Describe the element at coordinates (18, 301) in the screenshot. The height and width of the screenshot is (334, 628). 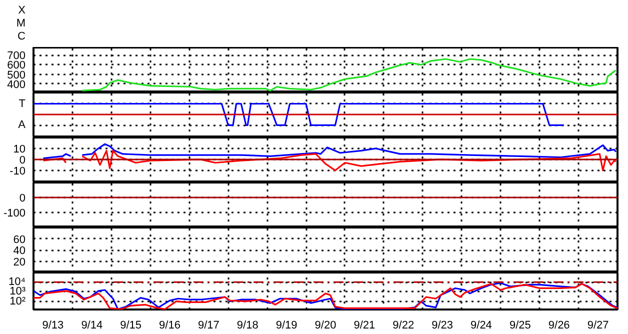
I see `y-tick-label: 10²` at that location.